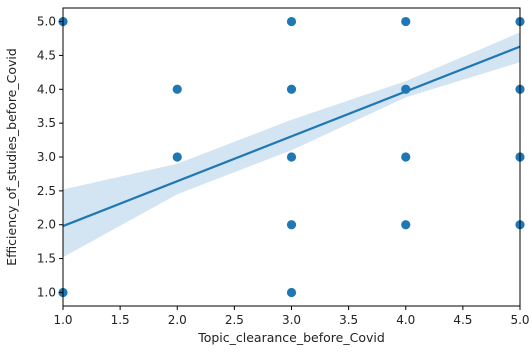 The width and height of the screenshot is (532, 353). Describe the element at coordinates (46, 225) in the screenshot. I see `y-tick-label: 2.0` at that location.